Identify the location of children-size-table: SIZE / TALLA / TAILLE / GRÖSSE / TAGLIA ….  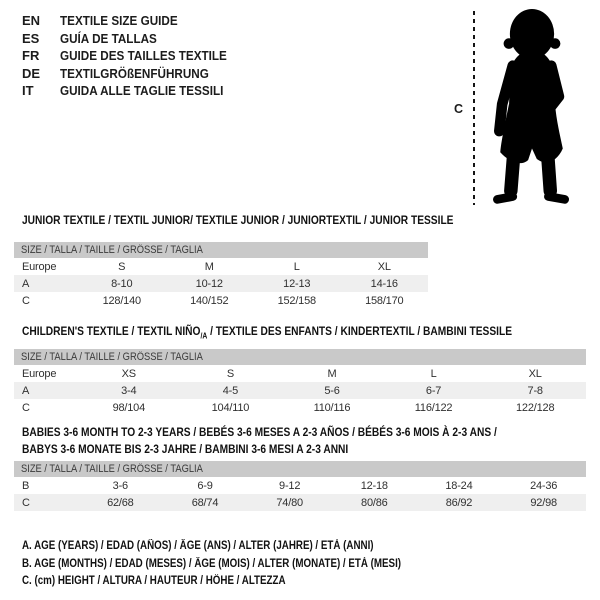
(300, 382).